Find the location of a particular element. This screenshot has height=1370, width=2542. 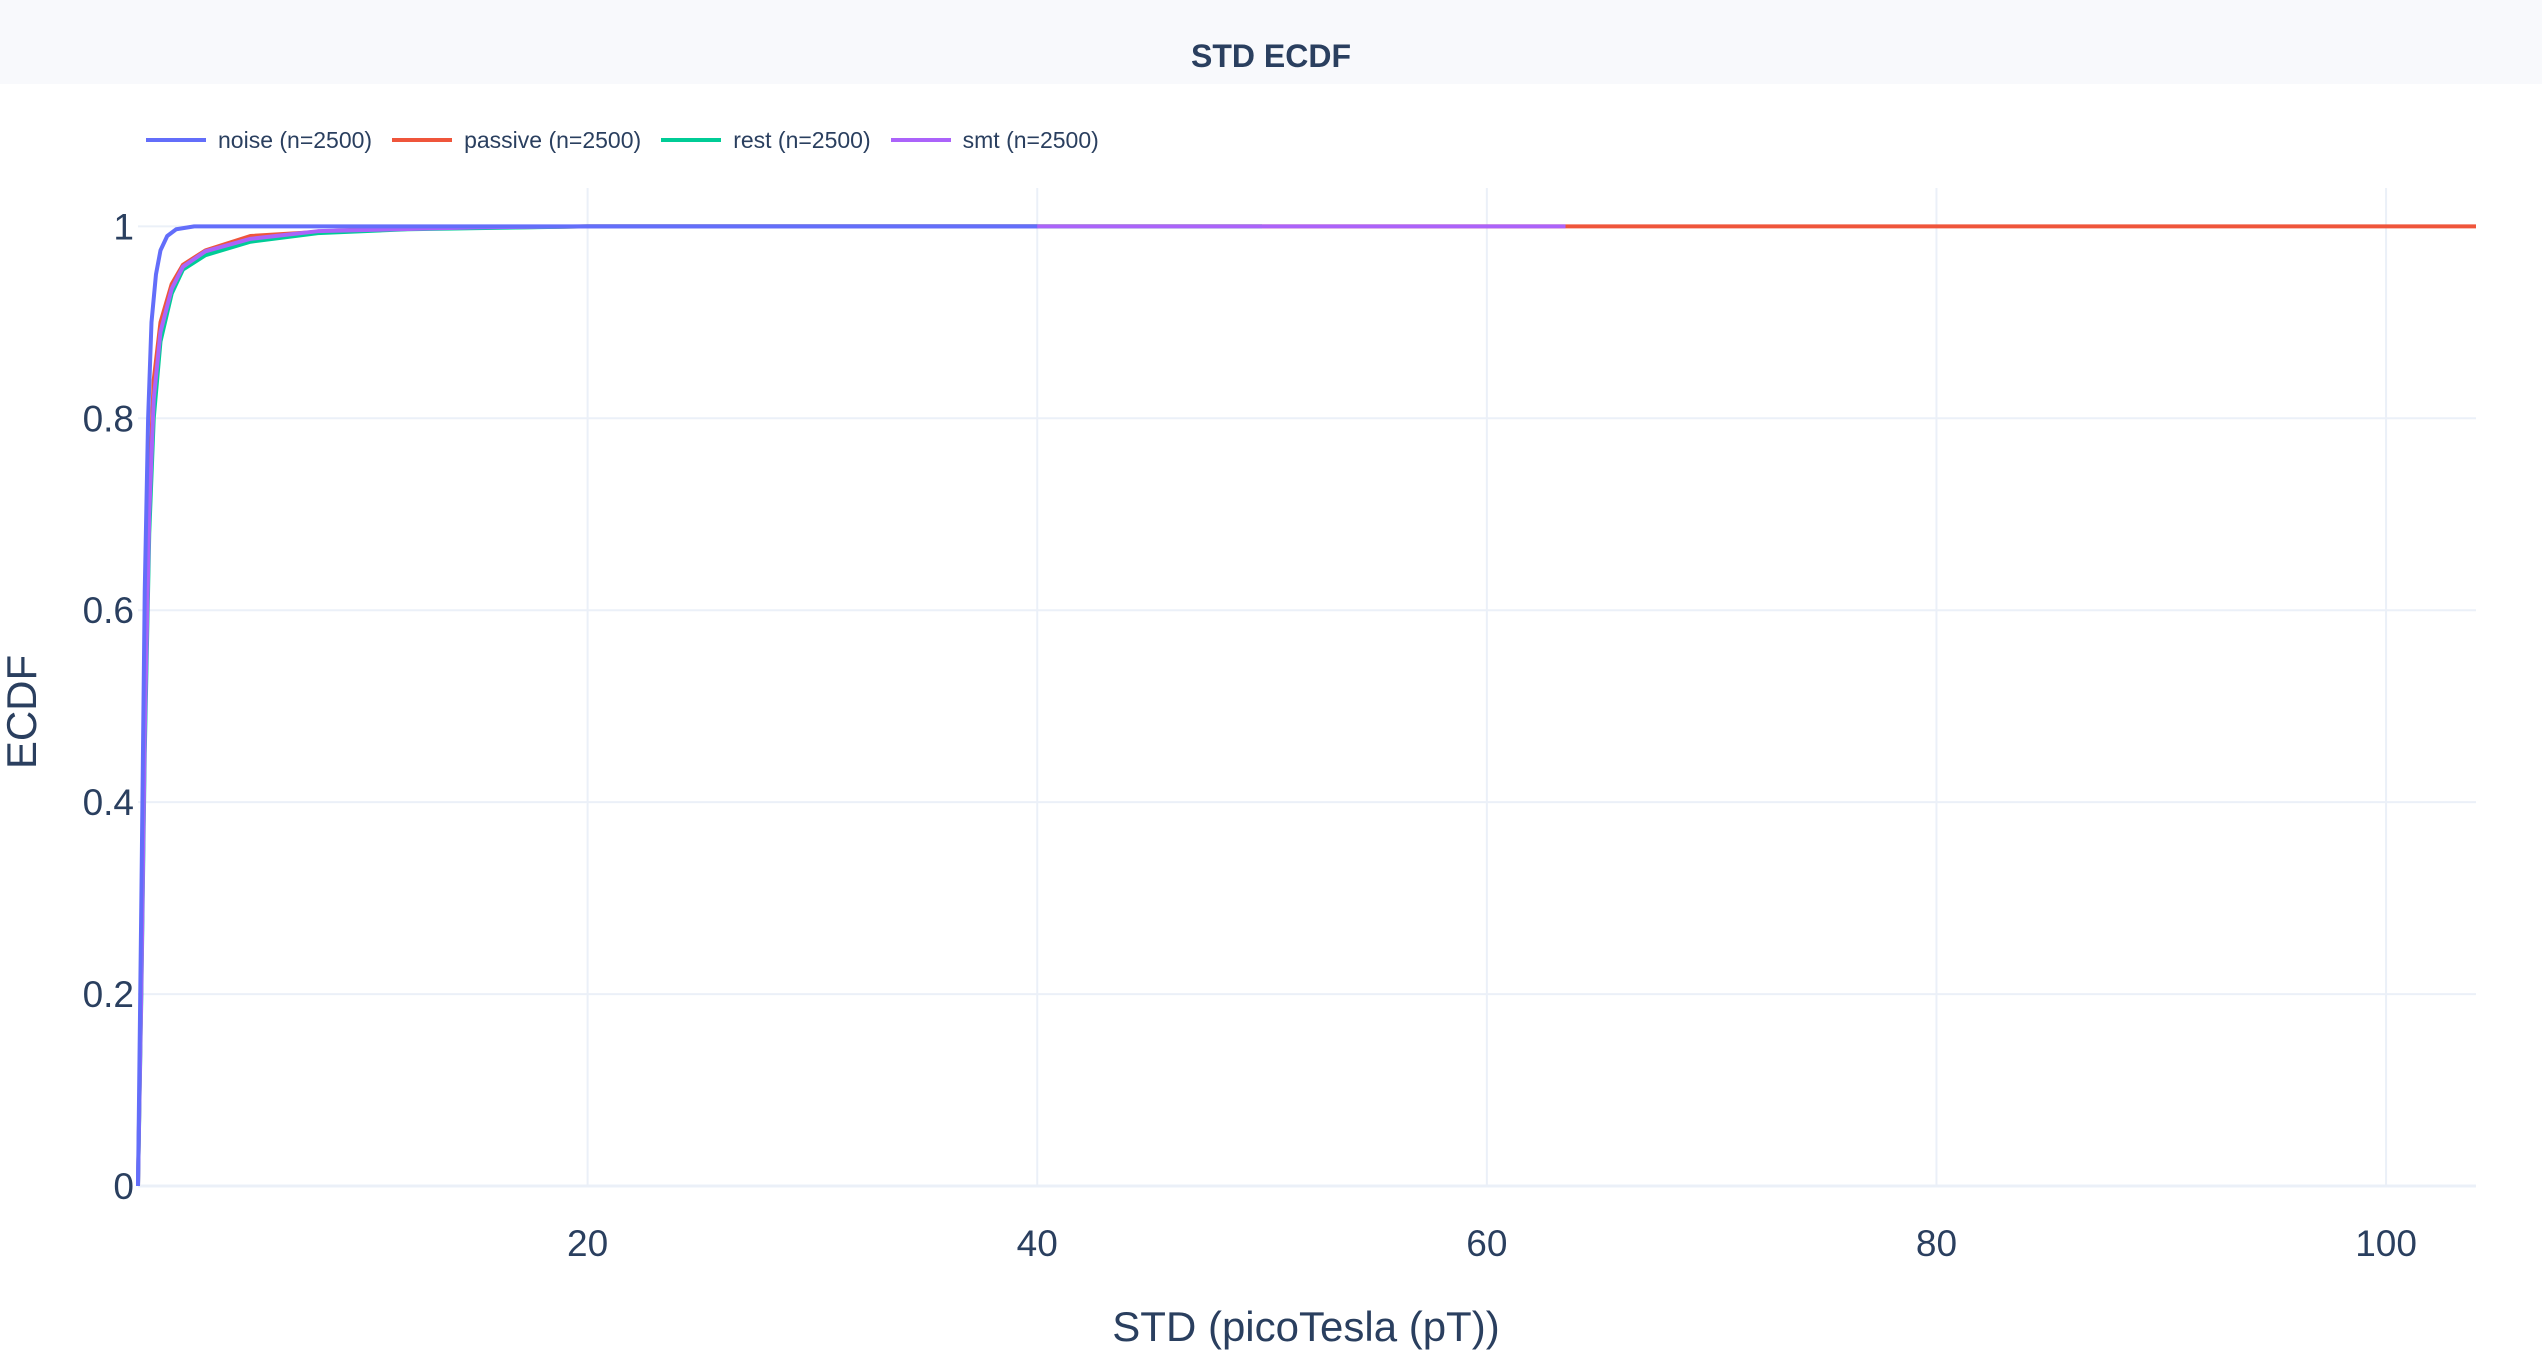

y-tick-label: 0.2 is located at coordinates (108, 994).